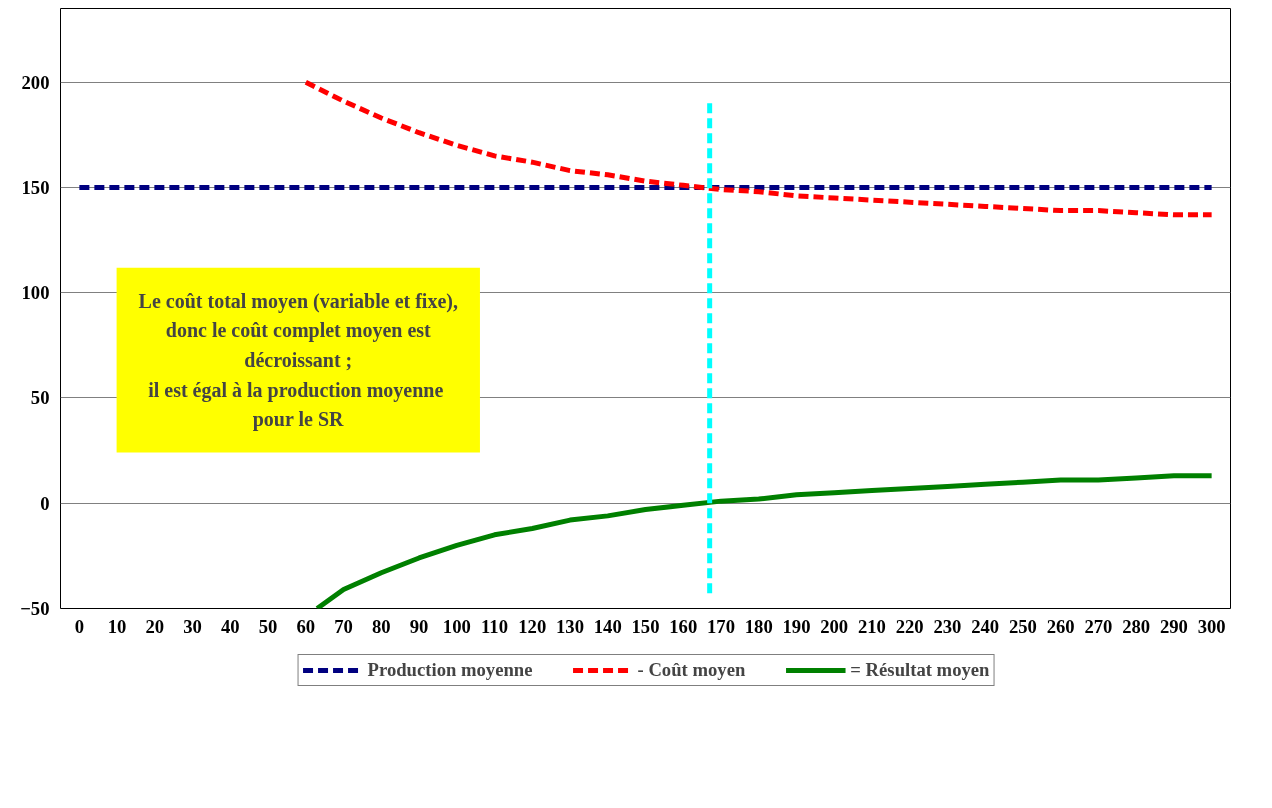 The height and width of the screenshot is (808, 1272). Describe the element at coordinates (758, 626) in the screenshot. I see `x-tick-label: 180` at that location.